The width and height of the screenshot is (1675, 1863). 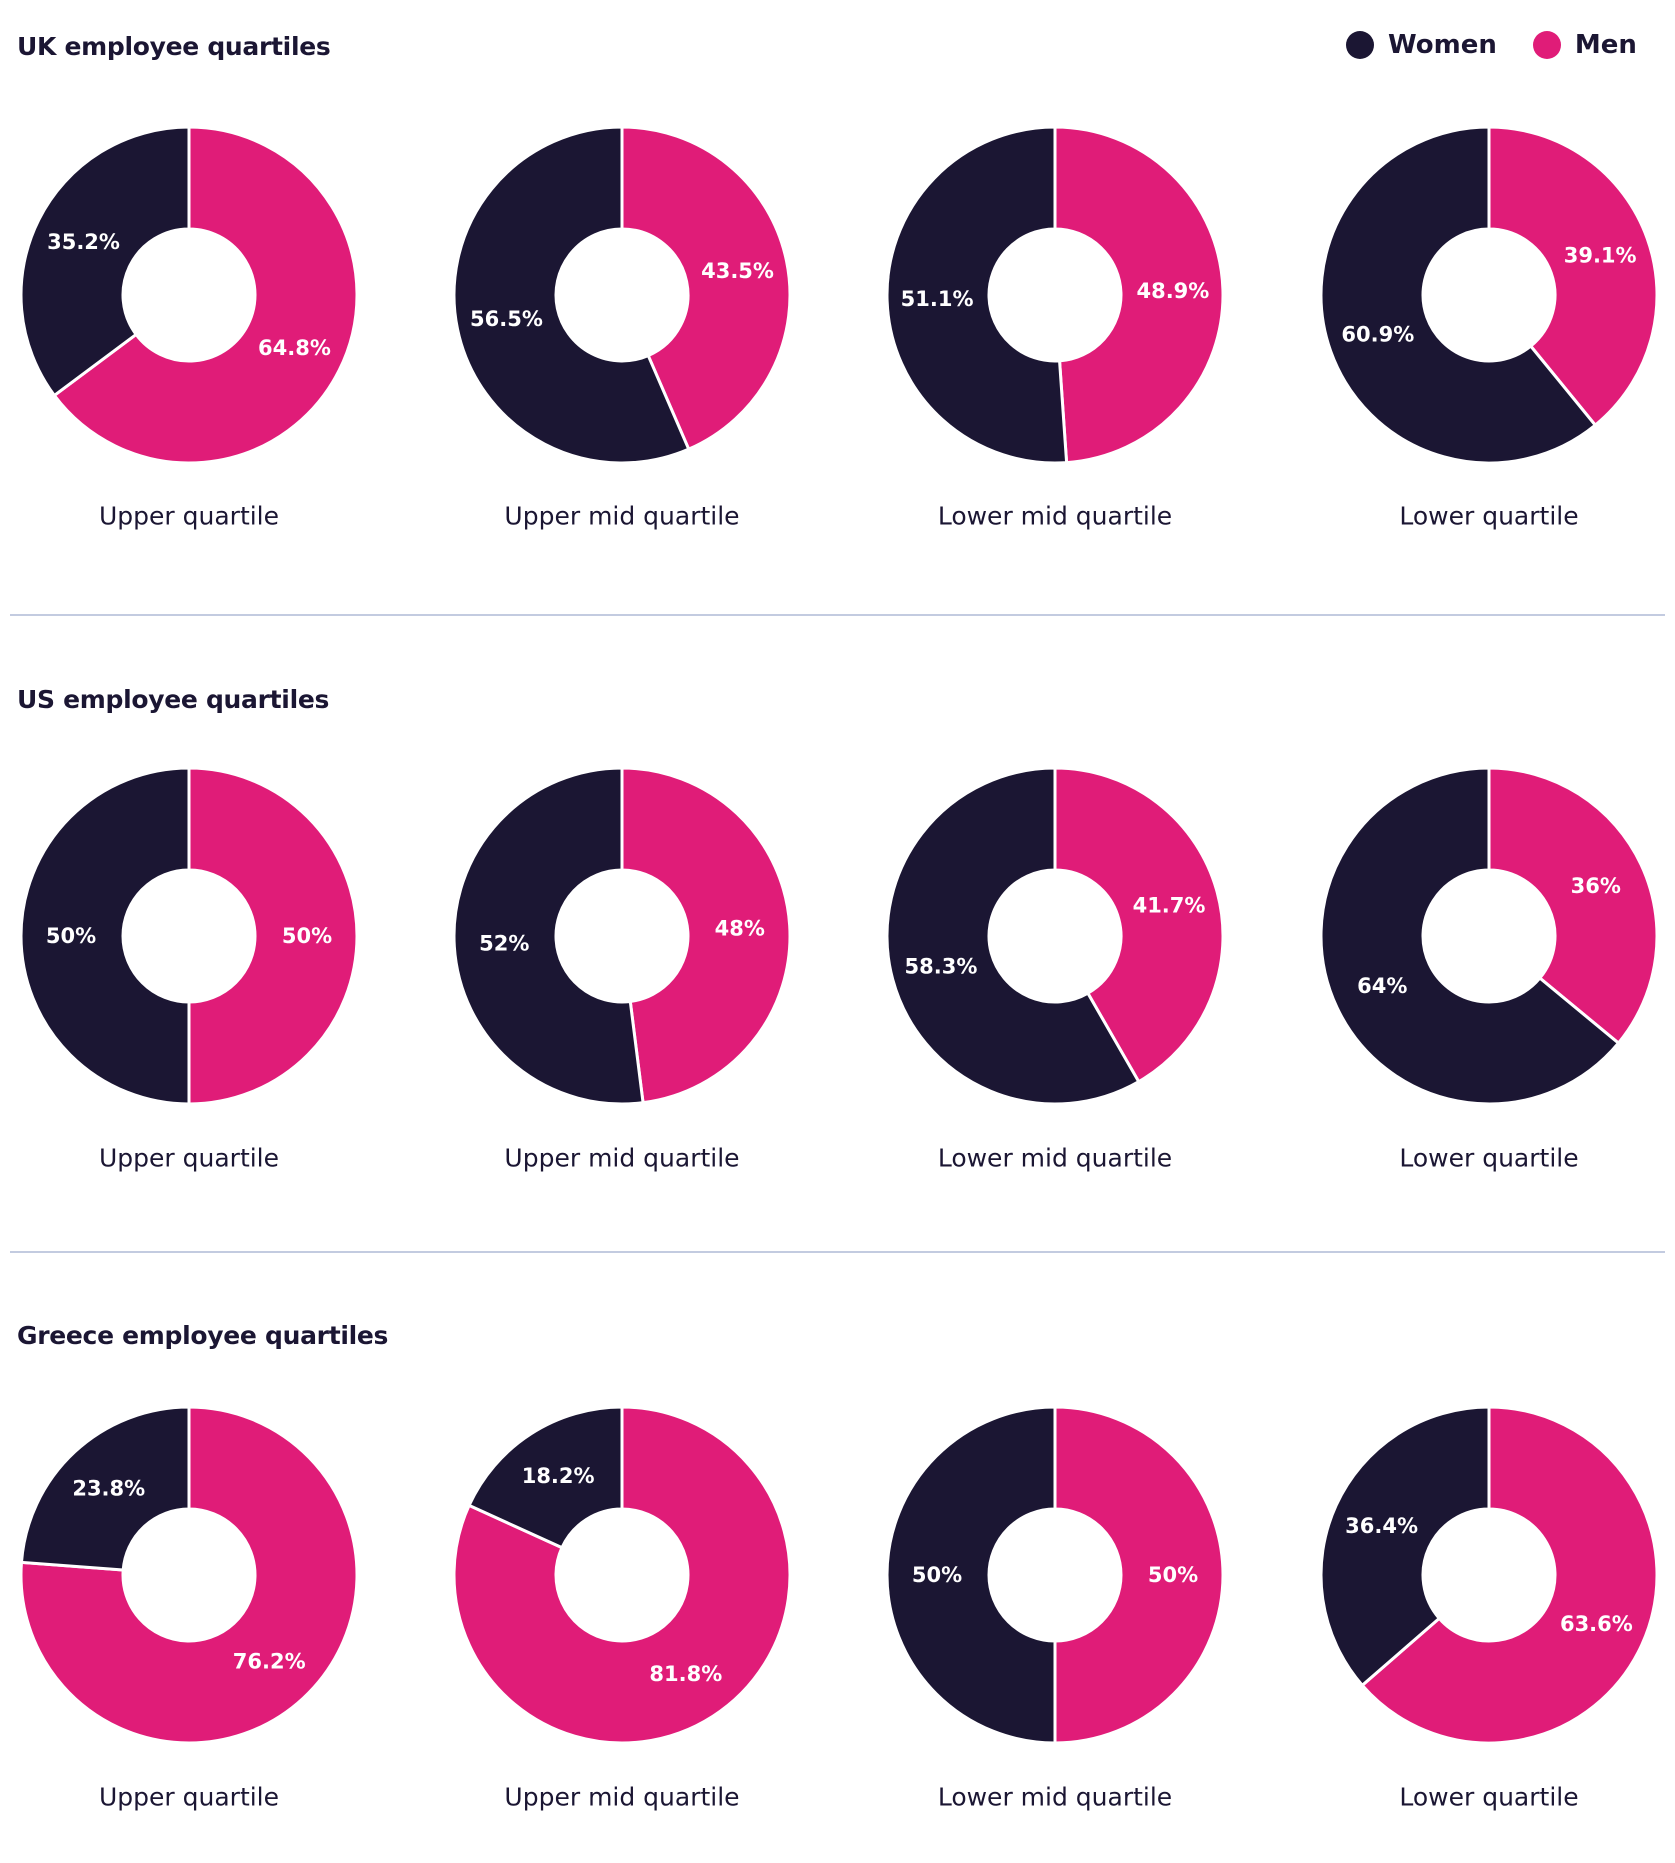 What do you see at coordinates (941, 966) in the screenshot?
I see `women-data-label: 58.3%` at bounding box center [941, 966].